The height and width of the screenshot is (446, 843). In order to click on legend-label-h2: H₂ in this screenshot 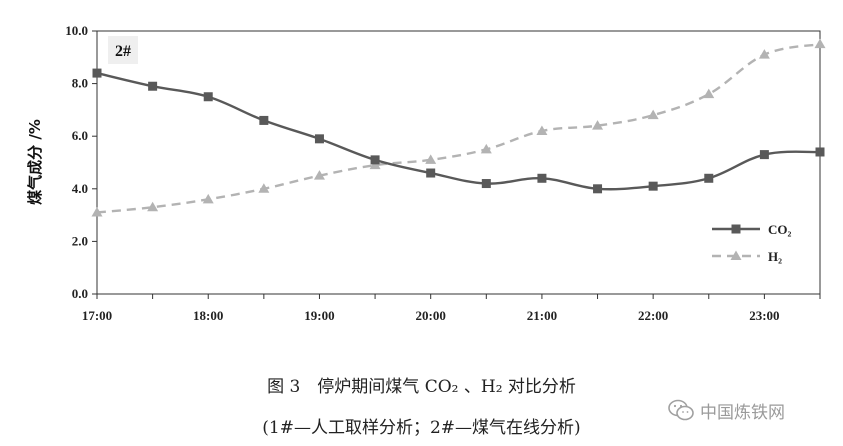, I will do `click(775, 256)`.